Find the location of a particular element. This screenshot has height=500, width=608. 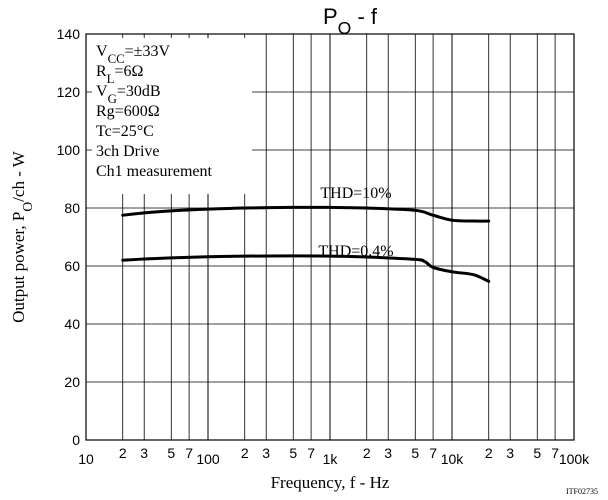

series-label: THD=10% is located at coordinates (355, 193).